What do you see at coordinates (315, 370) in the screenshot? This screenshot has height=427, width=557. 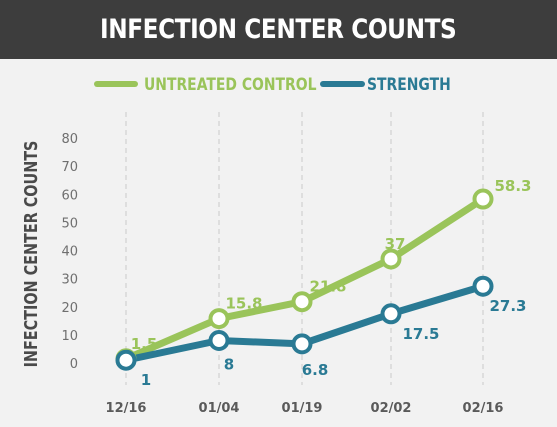 I see `data-label: 6.8` at bounding box center [315, 370].